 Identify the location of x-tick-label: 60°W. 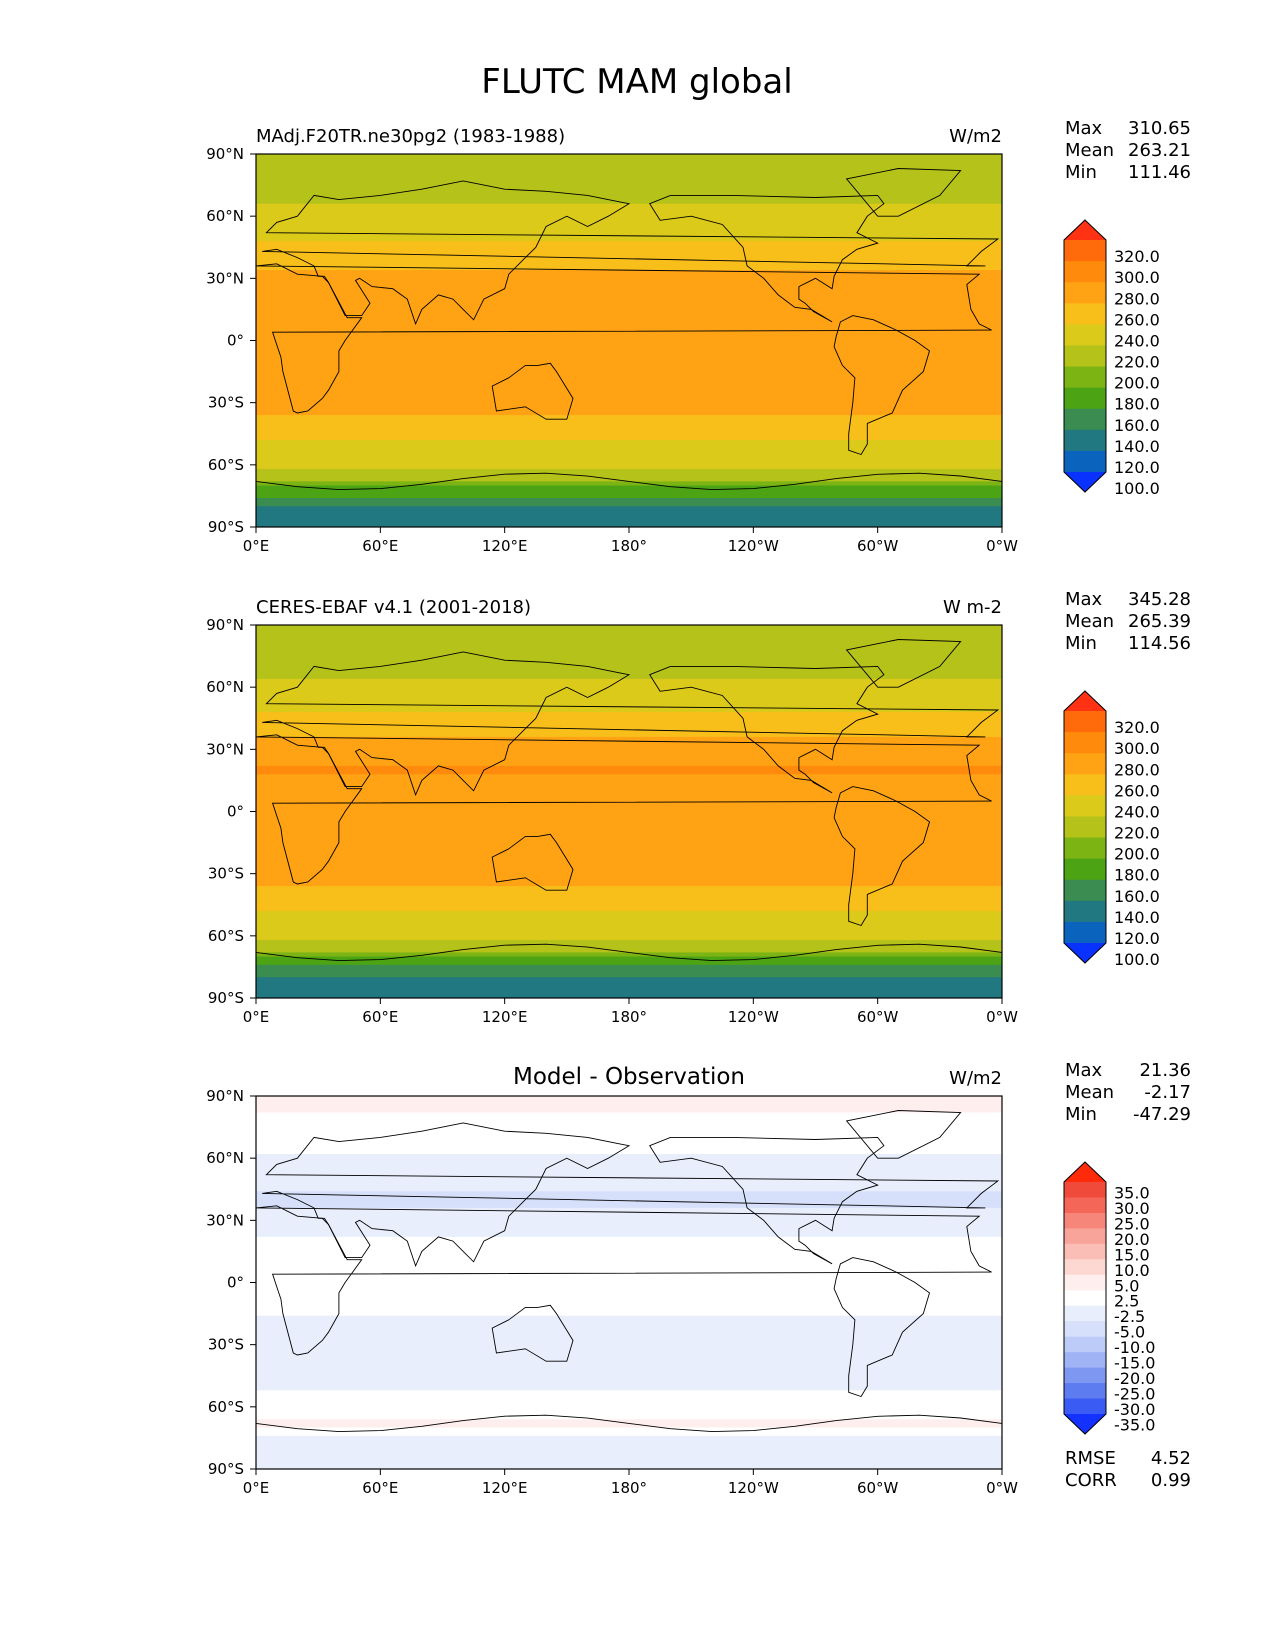
(878, 546).